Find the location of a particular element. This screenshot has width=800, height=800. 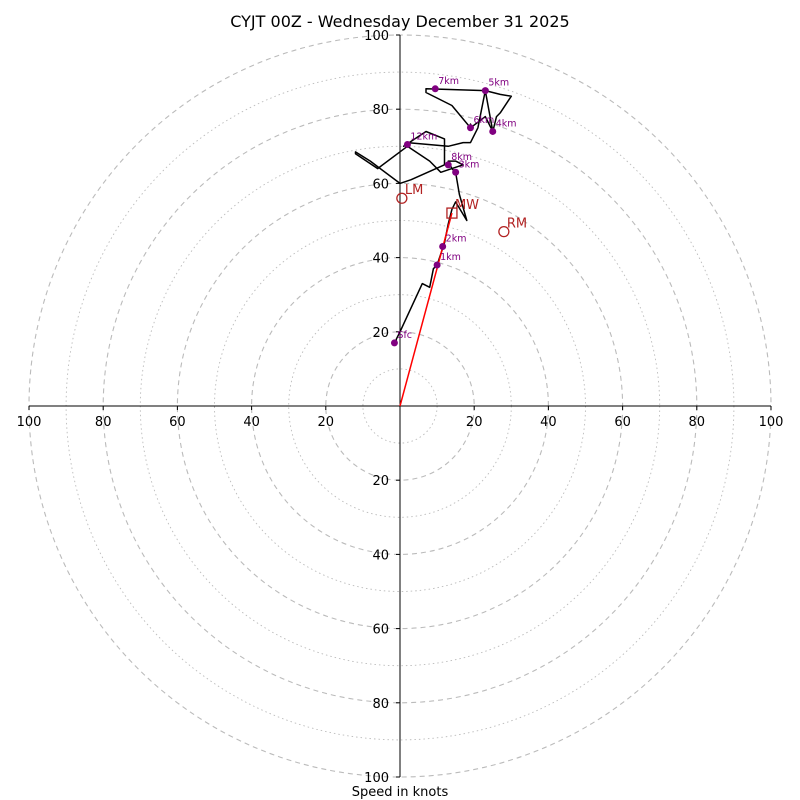

storm-motion-label: RM is located at coordinates (517, 224).